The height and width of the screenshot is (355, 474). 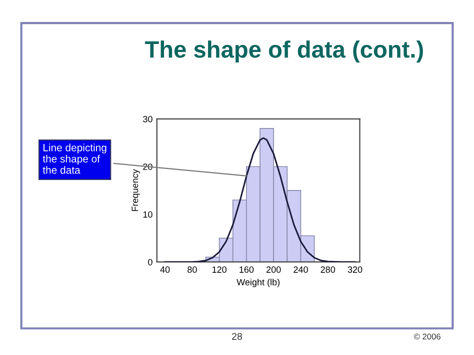 I want to click on x-axis-title: Weight (lb), so click(x=258, y=283).